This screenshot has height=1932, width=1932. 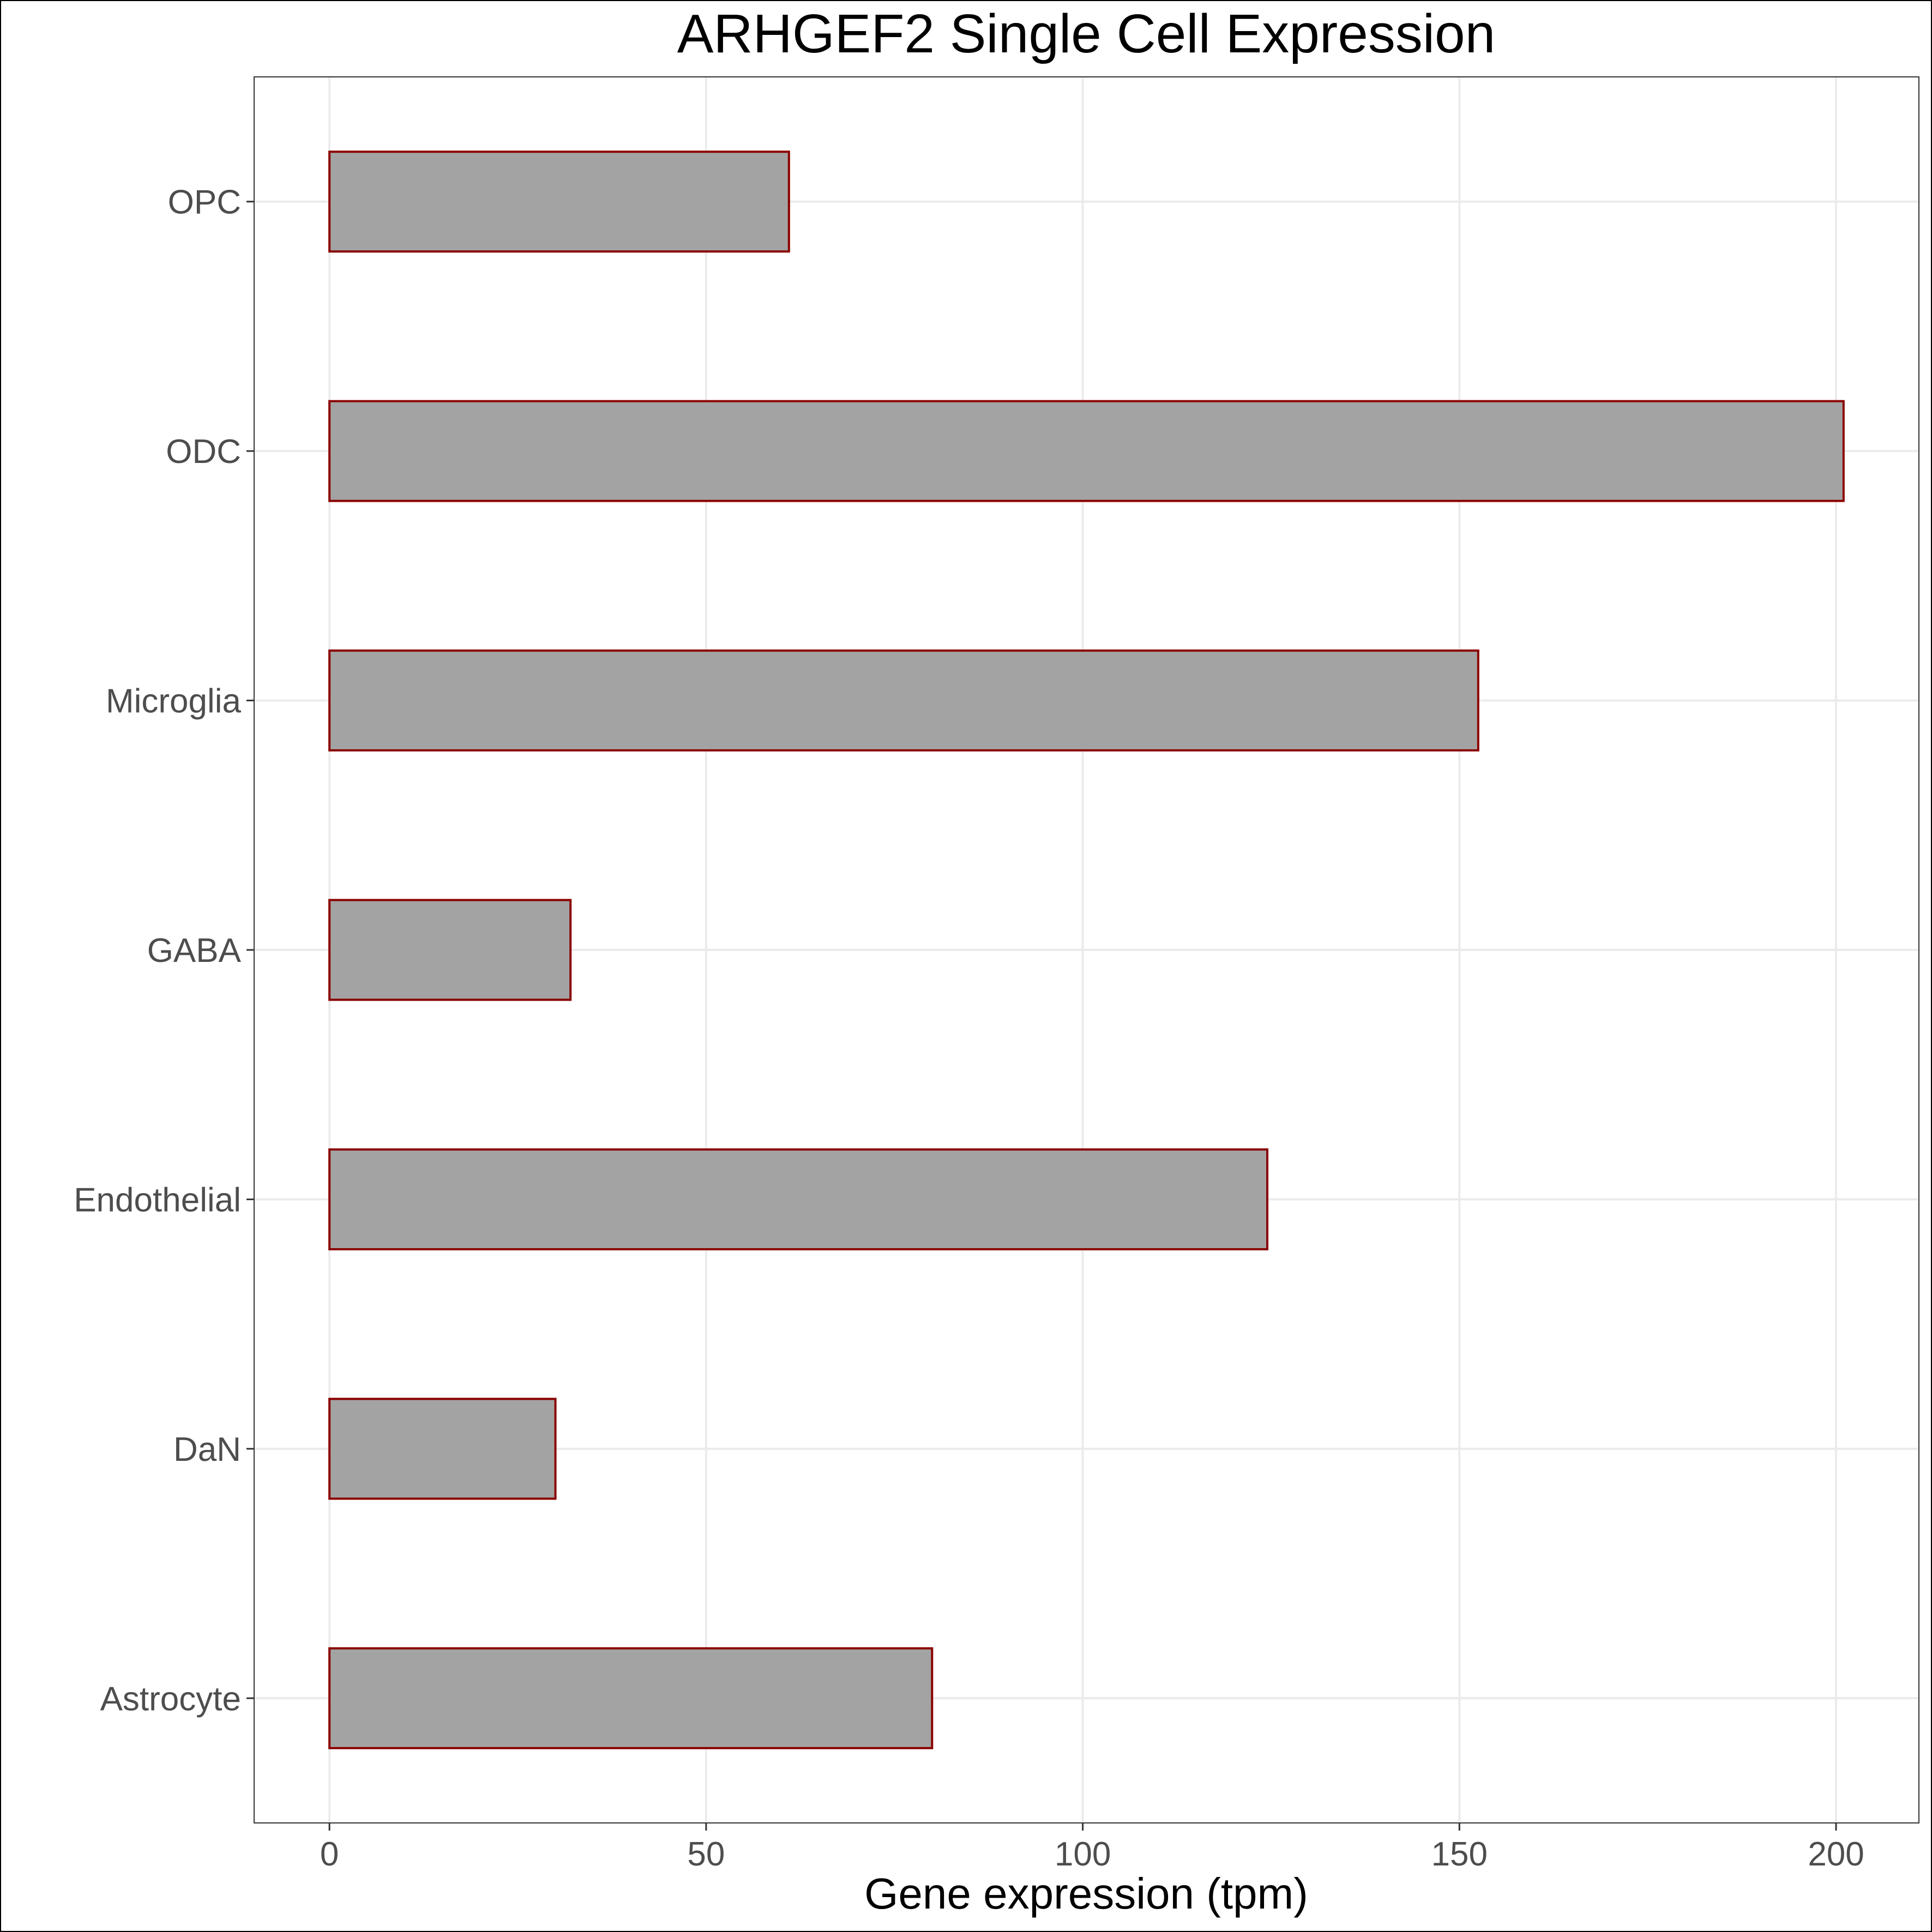 What do you see at coordinates (559, 202) in the screenshot?
I see `bar-opc` at bounding box center [559, 202].